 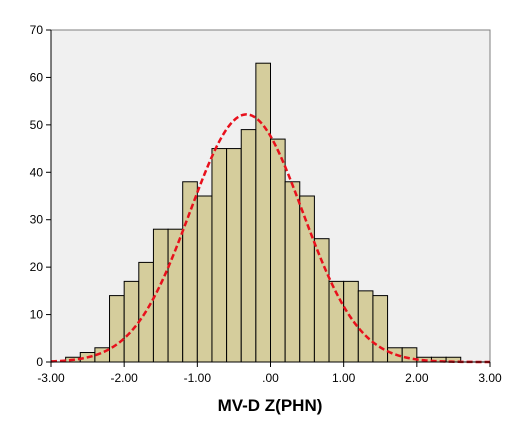 What do you see at coordinates (490, 378) in the screenshot?
I see `x-tick-label-6: 3.00` at bounding box center [490, 378].